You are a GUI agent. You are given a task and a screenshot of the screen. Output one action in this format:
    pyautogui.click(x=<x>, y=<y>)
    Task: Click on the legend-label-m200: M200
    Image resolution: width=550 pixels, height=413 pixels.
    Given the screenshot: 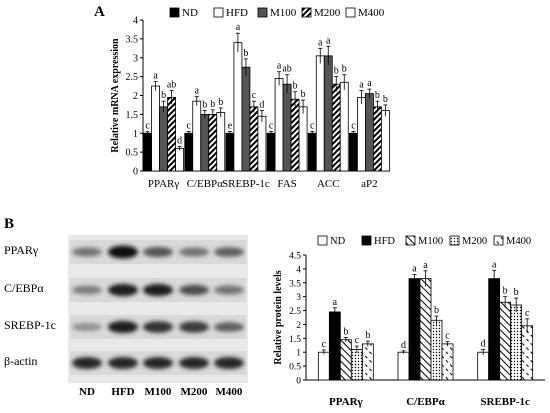 What is the action you would take?
    pyautogui.click(x=474, y=241)
    